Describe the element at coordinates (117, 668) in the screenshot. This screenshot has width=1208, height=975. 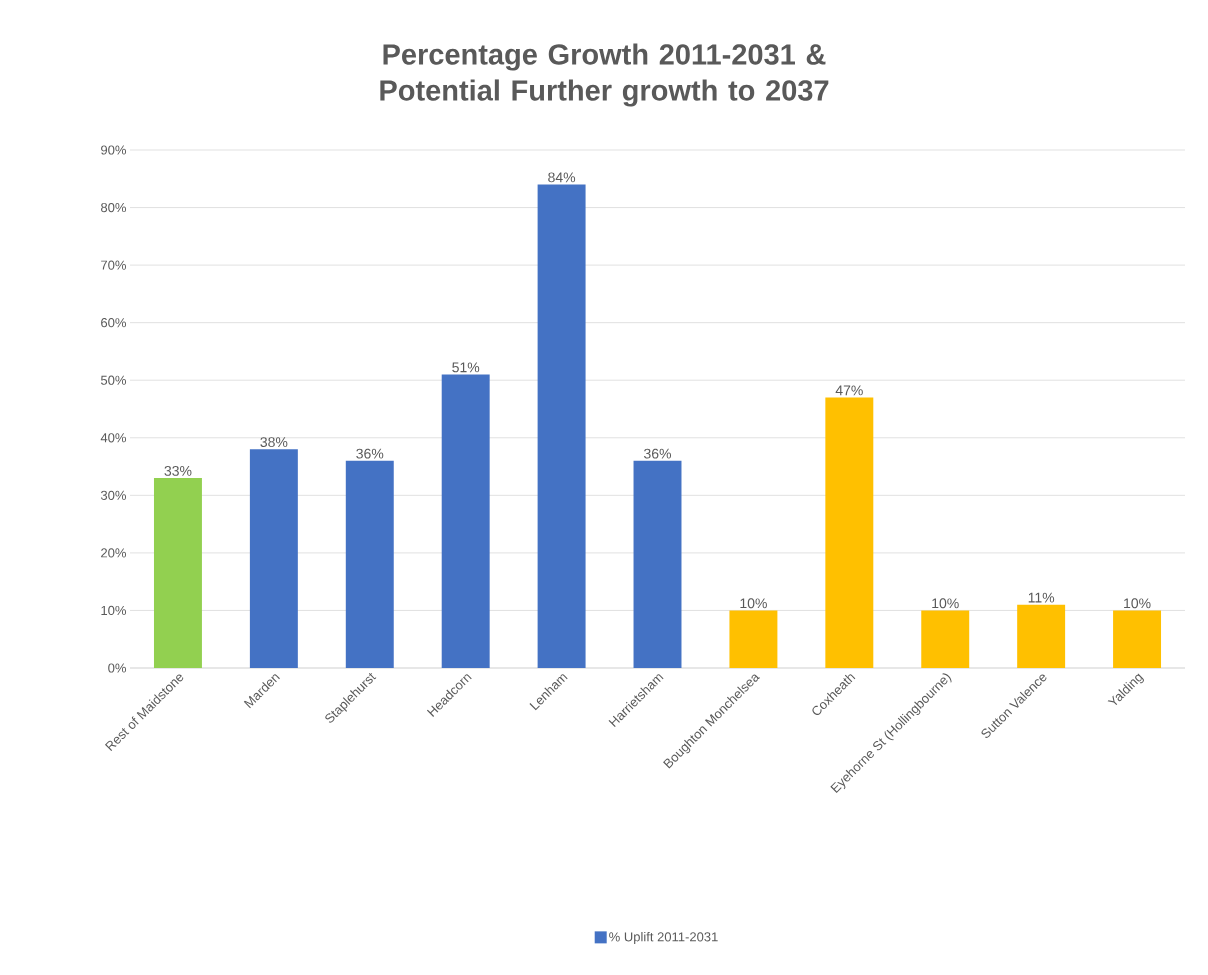
I see `y-tick-label: 0%` at that location.